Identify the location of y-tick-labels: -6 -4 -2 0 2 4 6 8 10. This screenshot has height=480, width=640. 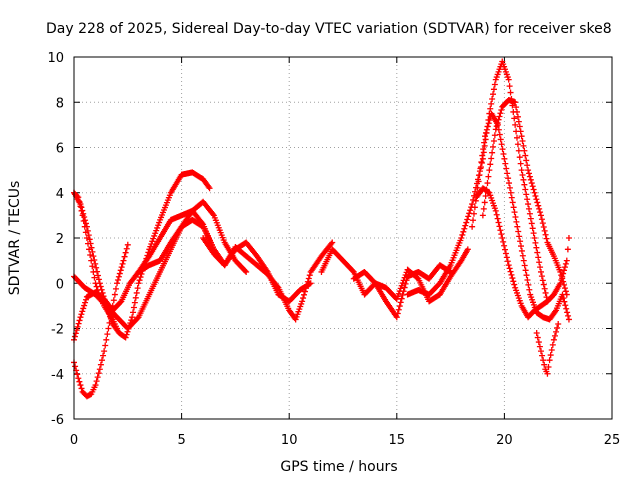
(55, 239).